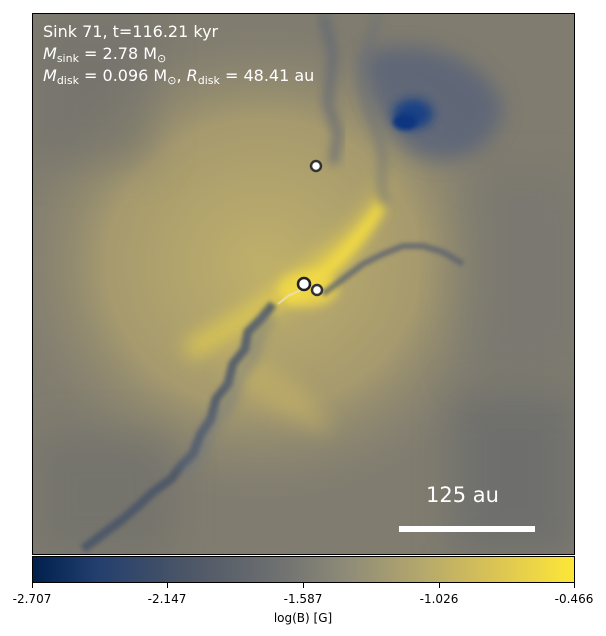  I want to click on sink-mass-label: Msink = 2.78 M⊙, so click(105, 54).